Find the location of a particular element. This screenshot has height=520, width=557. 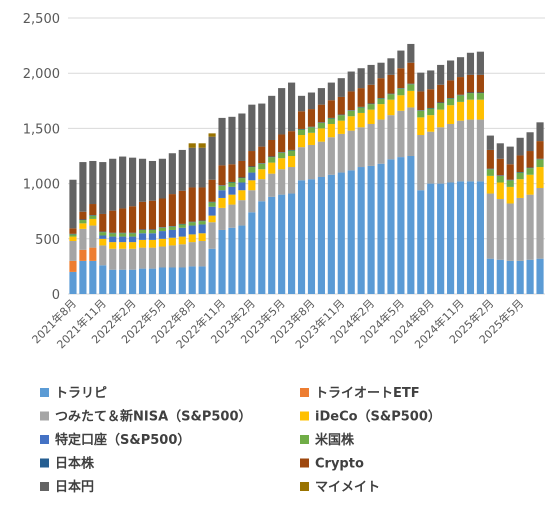

legend-label: トライオートETF is located at coordinates (367, 393).